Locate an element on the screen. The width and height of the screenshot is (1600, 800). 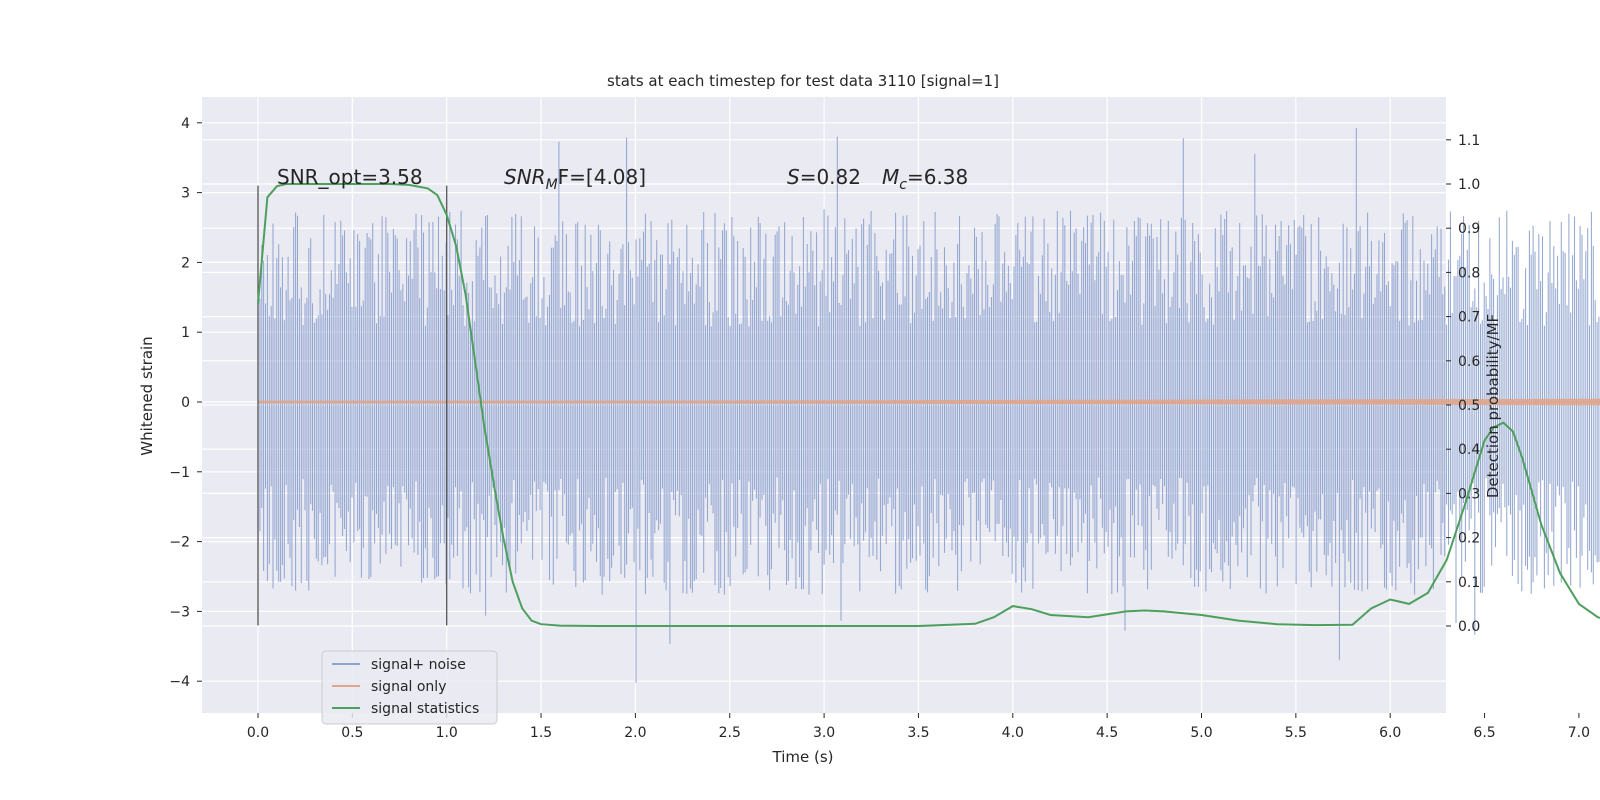
x-tick-label: 7.0 is located at coordinates (1579, 733).